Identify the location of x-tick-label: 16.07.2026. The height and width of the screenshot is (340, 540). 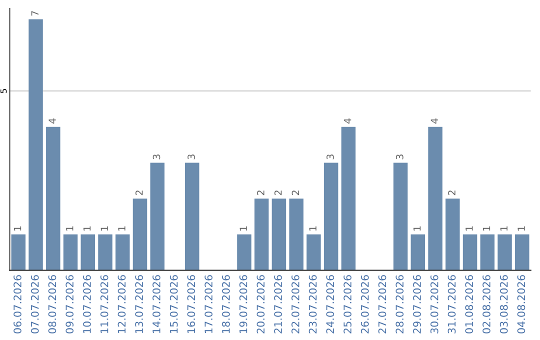
(191, 304).